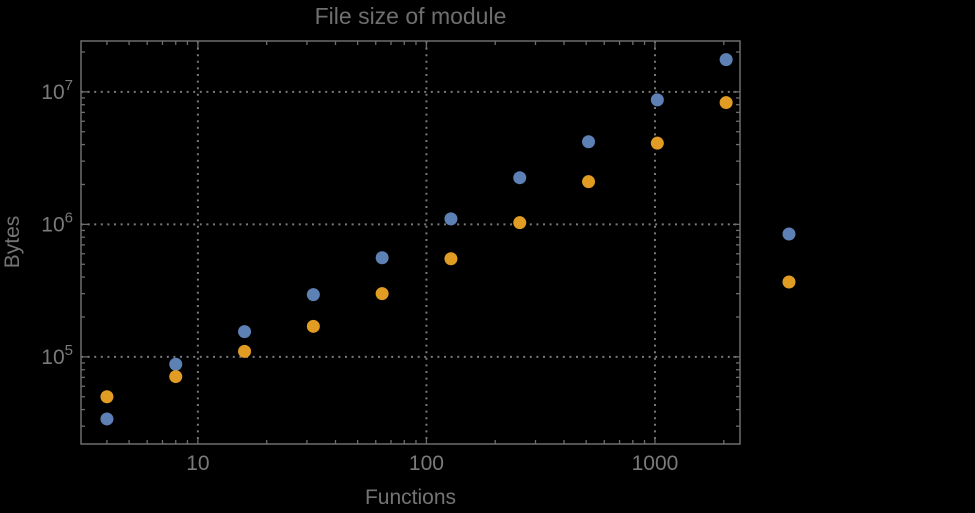 The width and height of the screenshot is (975, 513). What do you see at coordinates (789, 234) in the screenshot?
I see `legend-marker-series-1-blue` at bounding box center [789, 234].